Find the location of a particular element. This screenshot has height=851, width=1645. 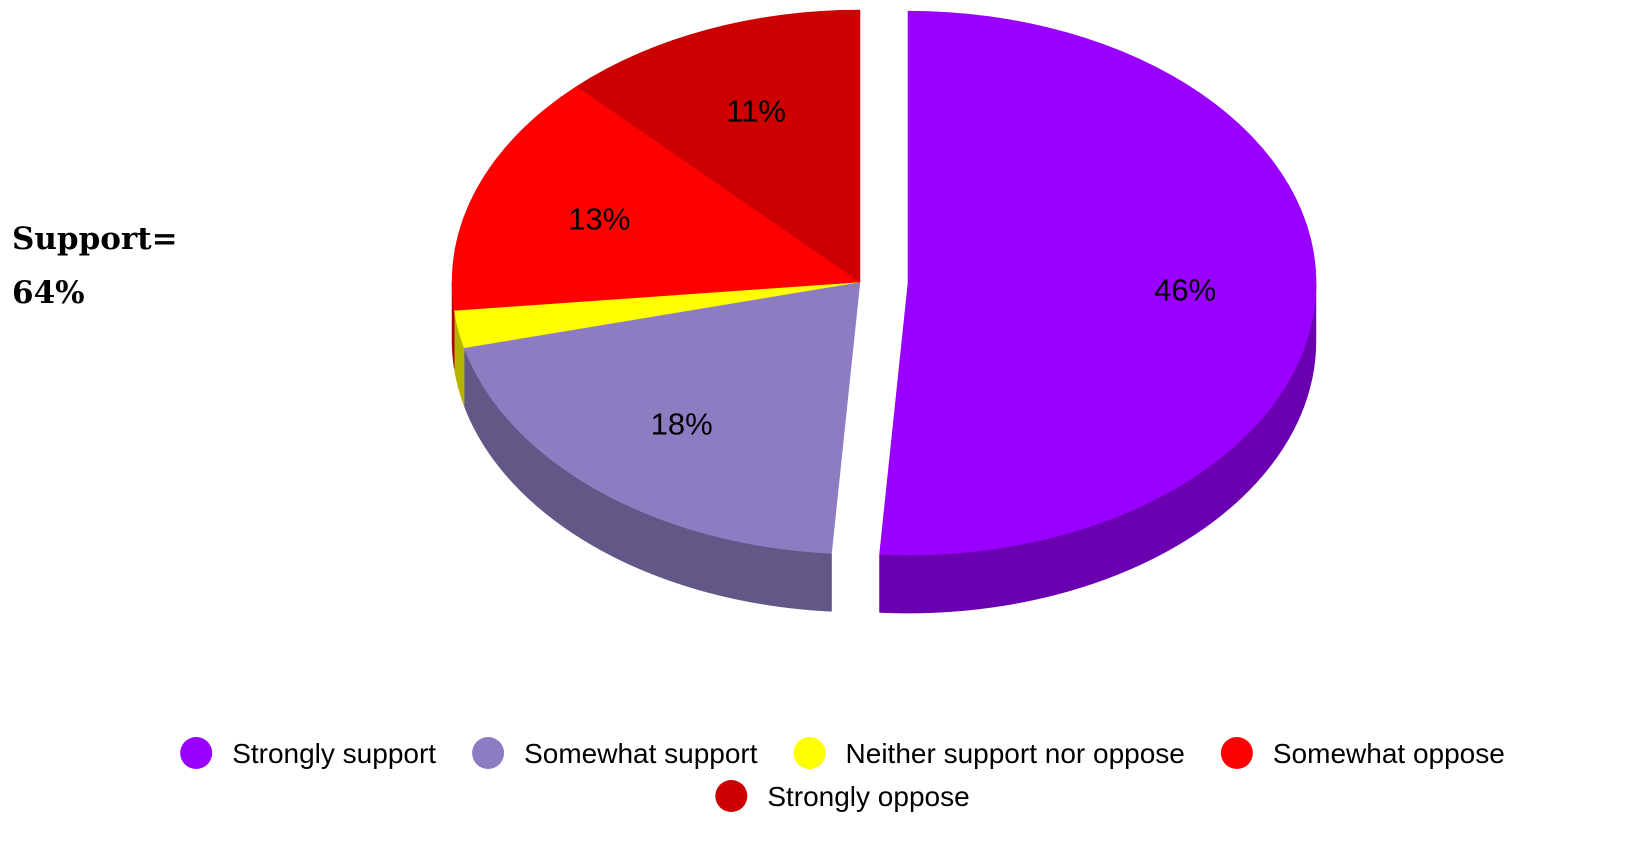

pie-slice-strongly-oppose is located at coordinates (718, 146).